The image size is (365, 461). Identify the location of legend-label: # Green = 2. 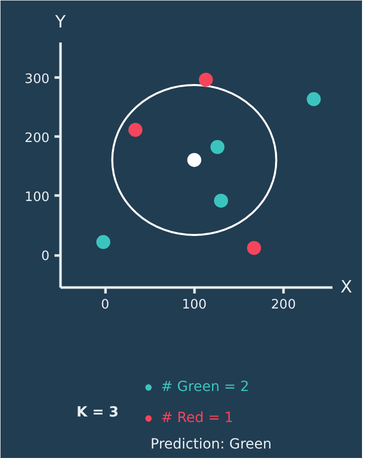
(205, 387).